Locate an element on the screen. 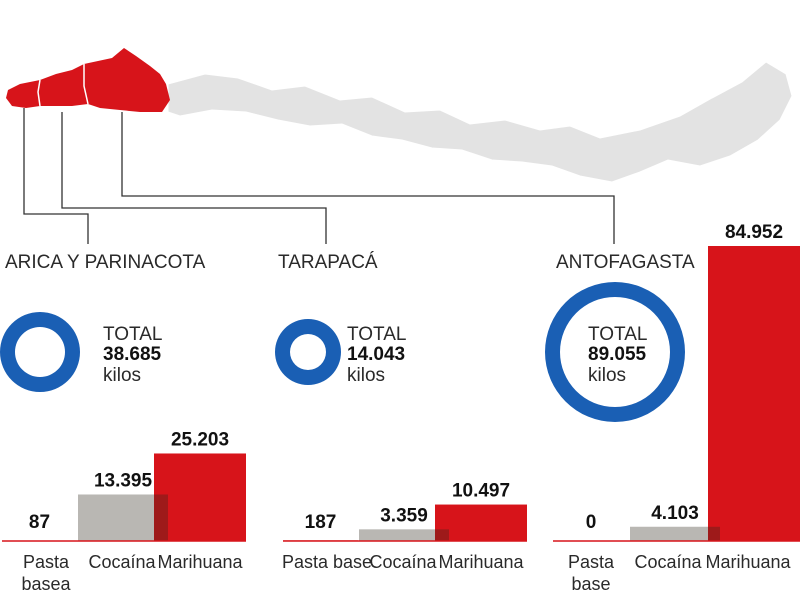 This screenshot has height=612, width=800. bar-value-label: 10.497 is located at coordinates (481, 491).